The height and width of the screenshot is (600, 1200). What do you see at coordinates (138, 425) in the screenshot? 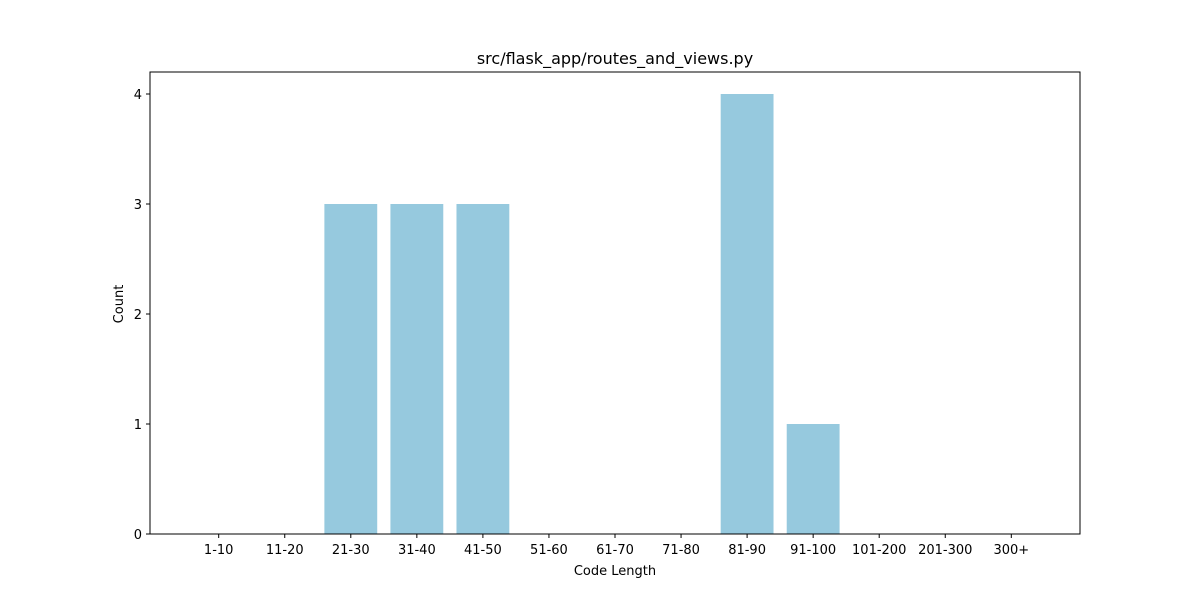
I see `y-tick-label: 1` at bounding box center [138, 425].